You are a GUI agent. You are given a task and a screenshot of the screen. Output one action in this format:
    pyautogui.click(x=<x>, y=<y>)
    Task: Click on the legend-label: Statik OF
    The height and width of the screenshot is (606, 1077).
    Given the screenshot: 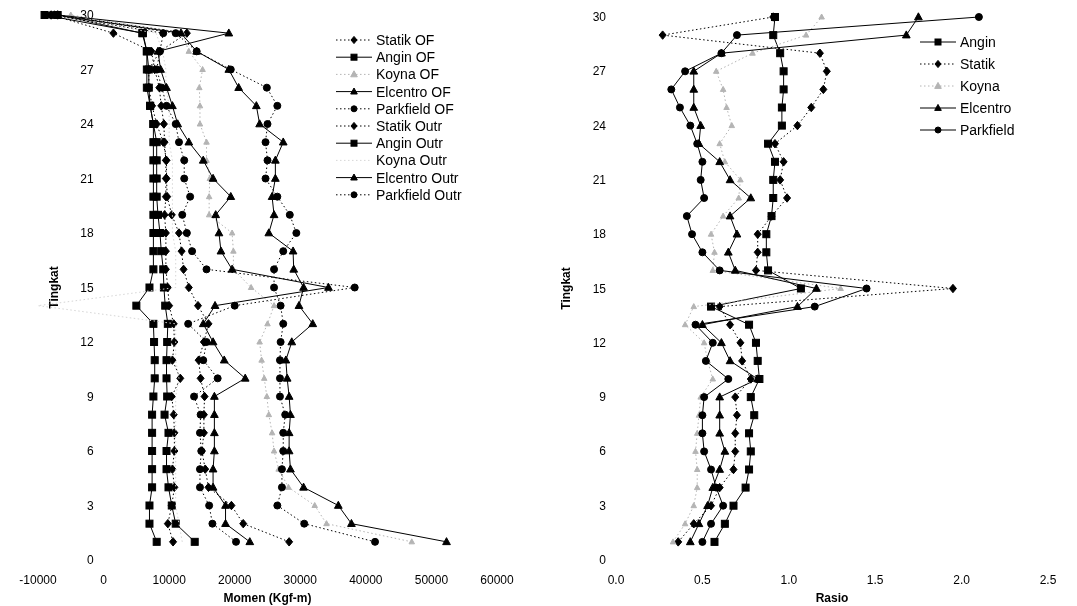 What is the action you would take?
    pyautogui.click(x=405, y=40)
    